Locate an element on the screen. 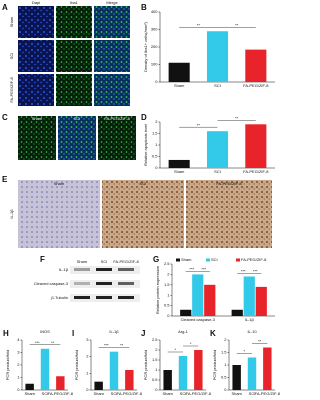 The height and width of the screenshot is (400, 320). blot-label: β-Tubulin is located at coordinates (59, 297).